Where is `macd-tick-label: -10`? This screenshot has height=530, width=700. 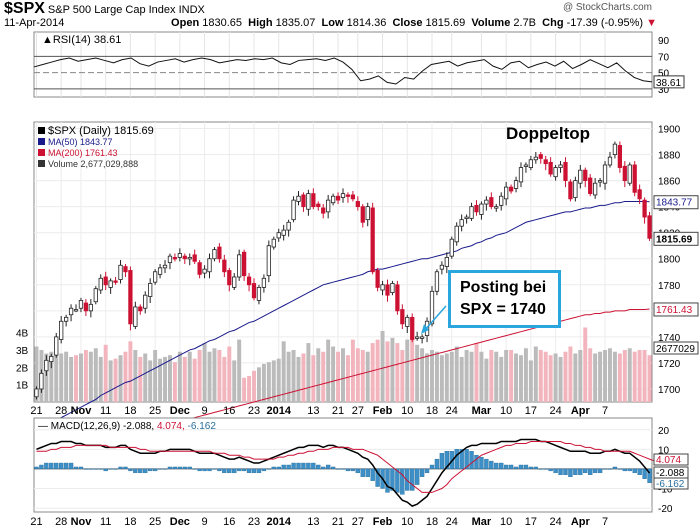 macd-tick-label: -10 is located at coordinates (665, 490).